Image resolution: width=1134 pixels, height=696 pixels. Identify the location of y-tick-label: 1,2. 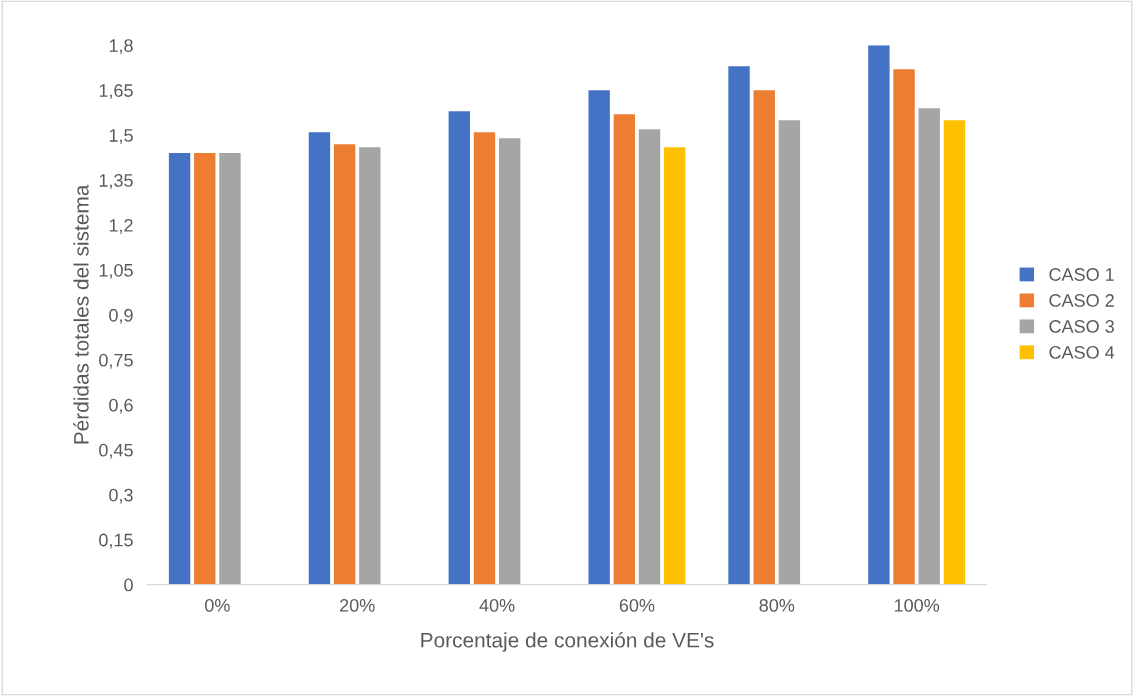
(121, 226).